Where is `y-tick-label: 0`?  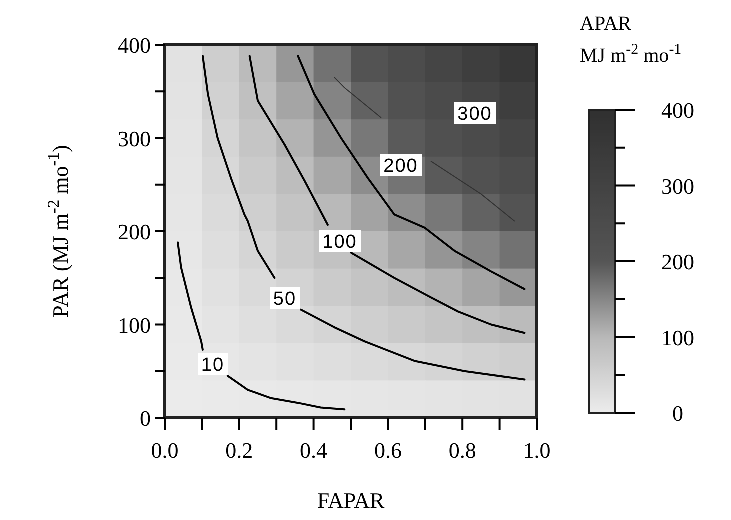
y-tick-label: 0 is located at coordinates (145, 418).